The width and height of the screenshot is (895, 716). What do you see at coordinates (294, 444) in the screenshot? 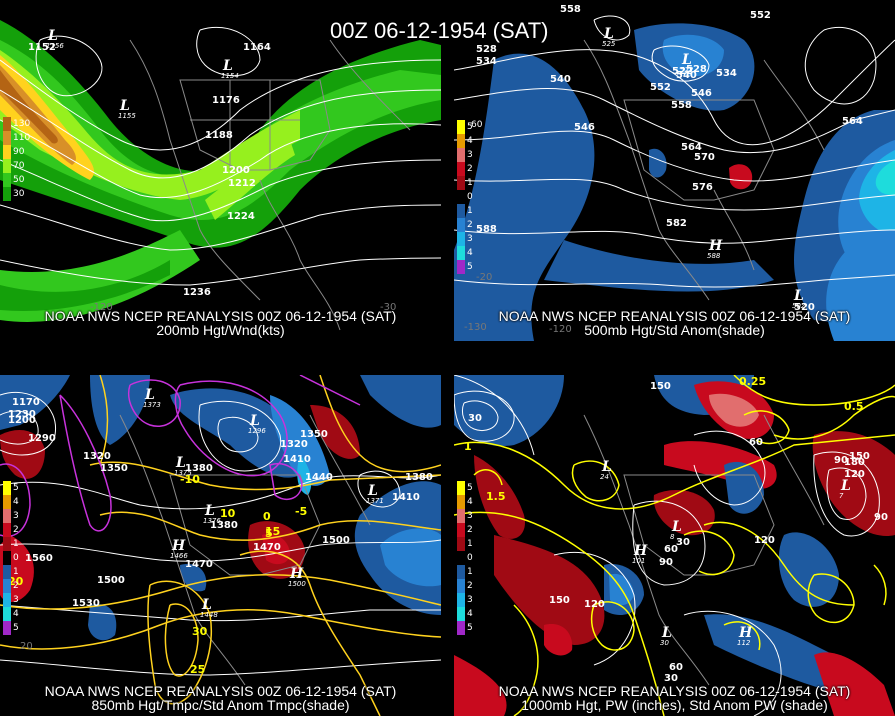
I see `contour-label: 1320` at bounding box center [294, 444].